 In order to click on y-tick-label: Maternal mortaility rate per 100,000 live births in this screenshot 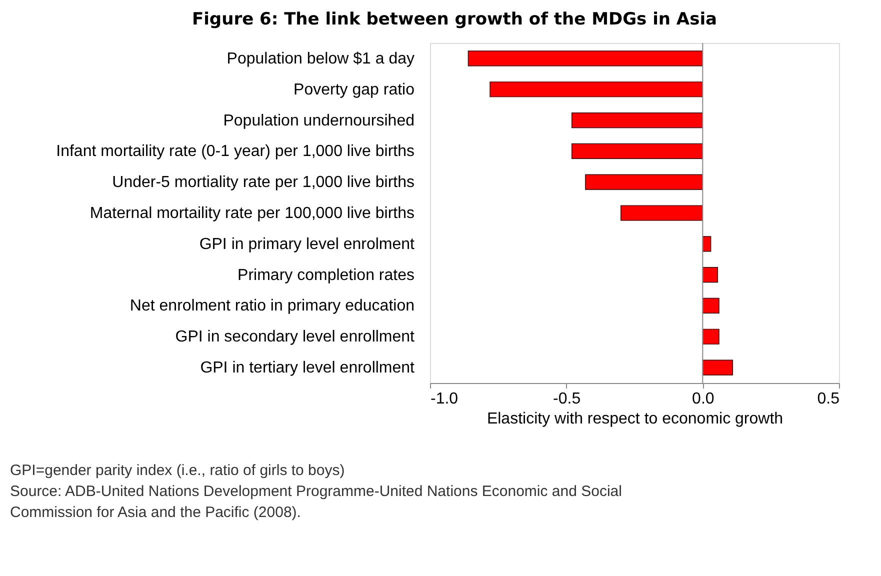, I will do `click(252, 213)`.